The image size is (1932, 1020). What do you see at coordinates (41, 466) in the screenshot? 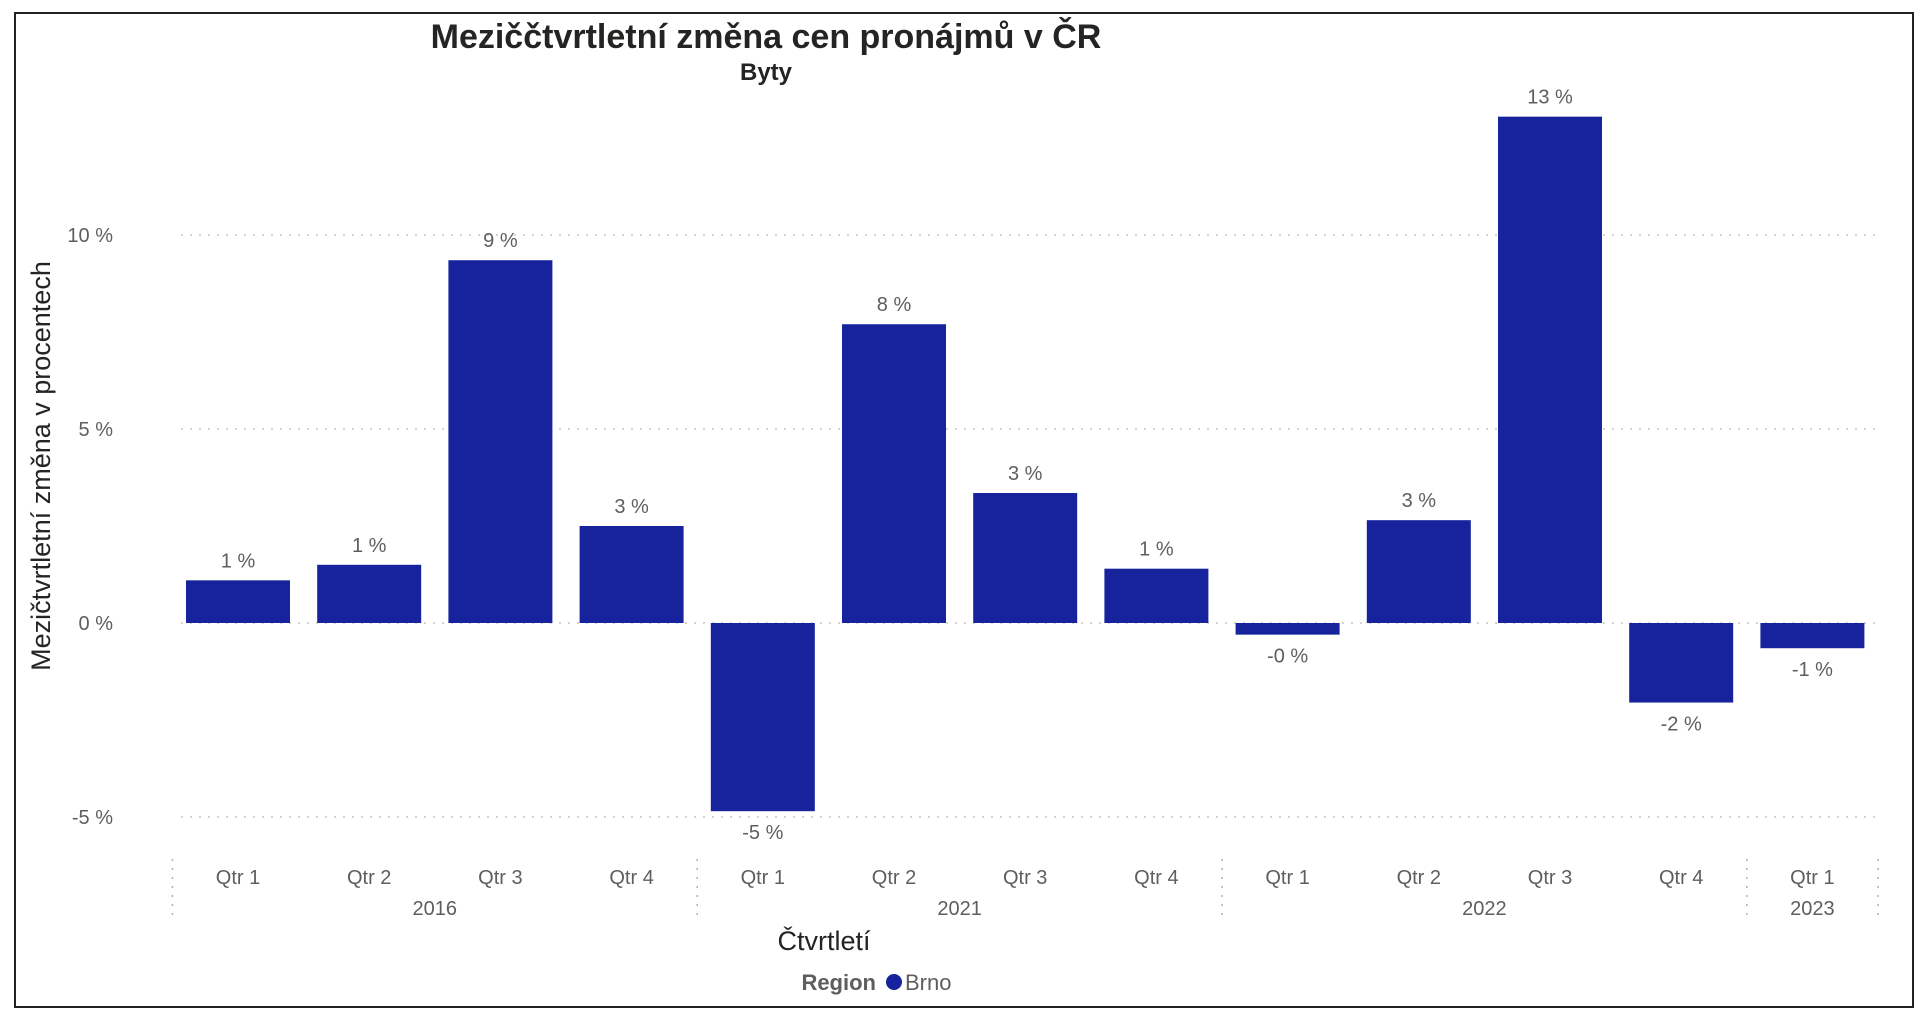
I see `y-axis-title: Mezičtvrtletní změna v procentech` at bounding box center [41, 466].